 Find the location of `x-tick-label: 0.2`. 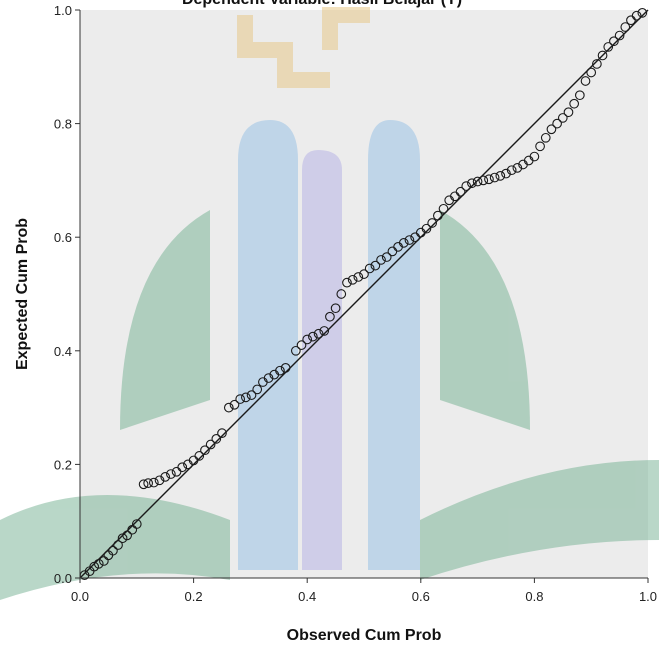

x-tick-label: 0.2 is located at coordinates (194, 596).